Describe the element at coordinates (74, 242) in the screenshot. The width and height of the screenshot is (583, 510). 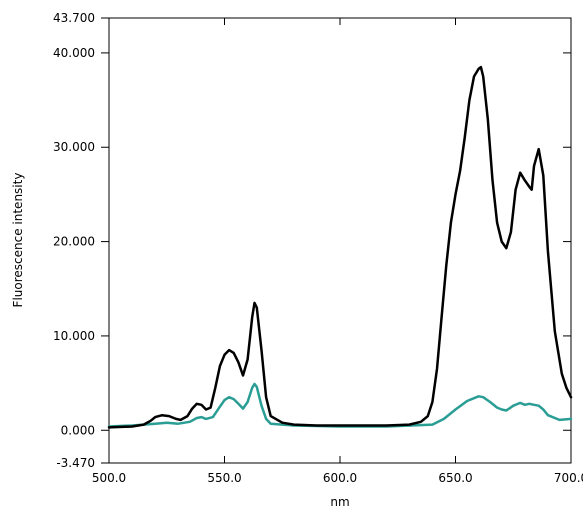
I see `y-tick-label: 20.000` at that location.